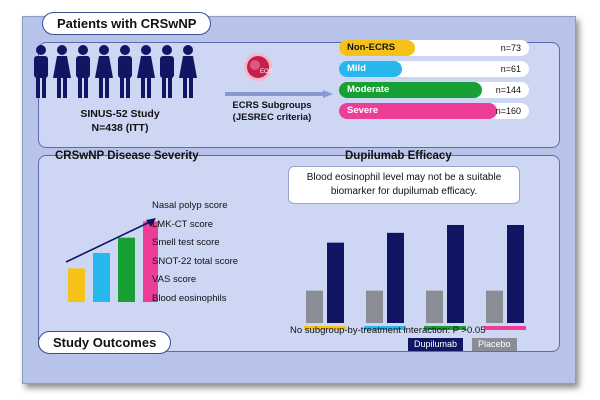 This screenshot has width=600, height=400. What do you see at coordinates (258, 67) in the screenshot?
I see `eosinophil-cell-icon: EOS` at bounding box center [258, 67].